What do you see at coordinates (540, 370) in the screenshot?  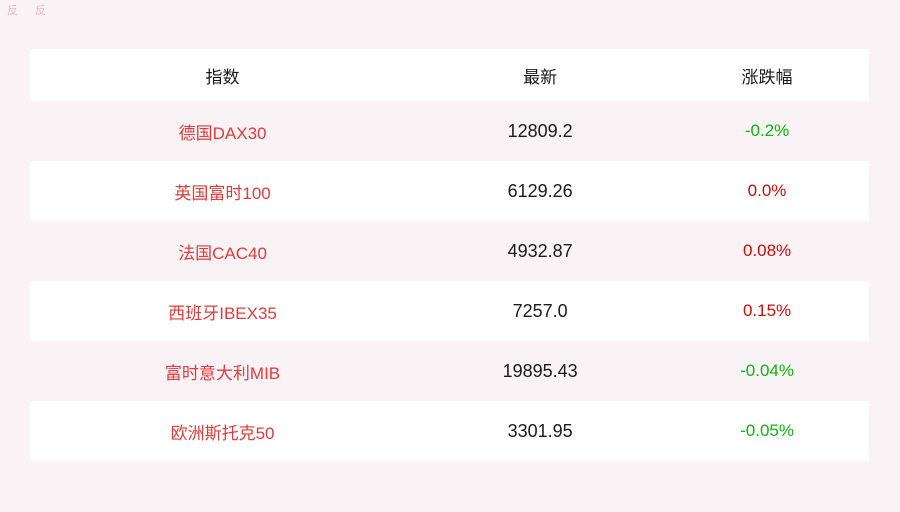 I see `latest-value-cell: 19895.43` at bounding box center [540, 370].